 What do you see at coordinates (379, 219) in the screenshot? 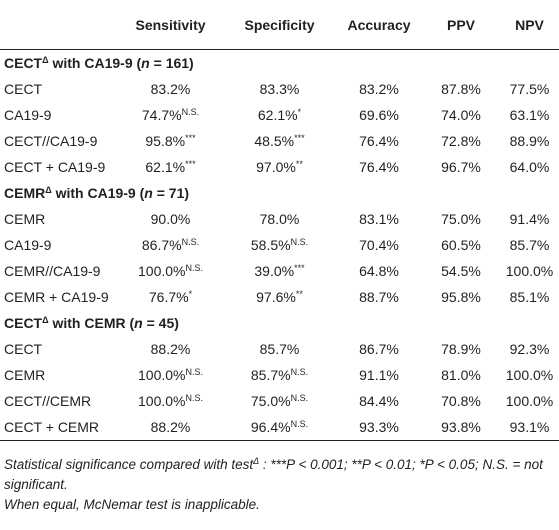
I see `cell: 83.1%` at bounding box center [379, 219].